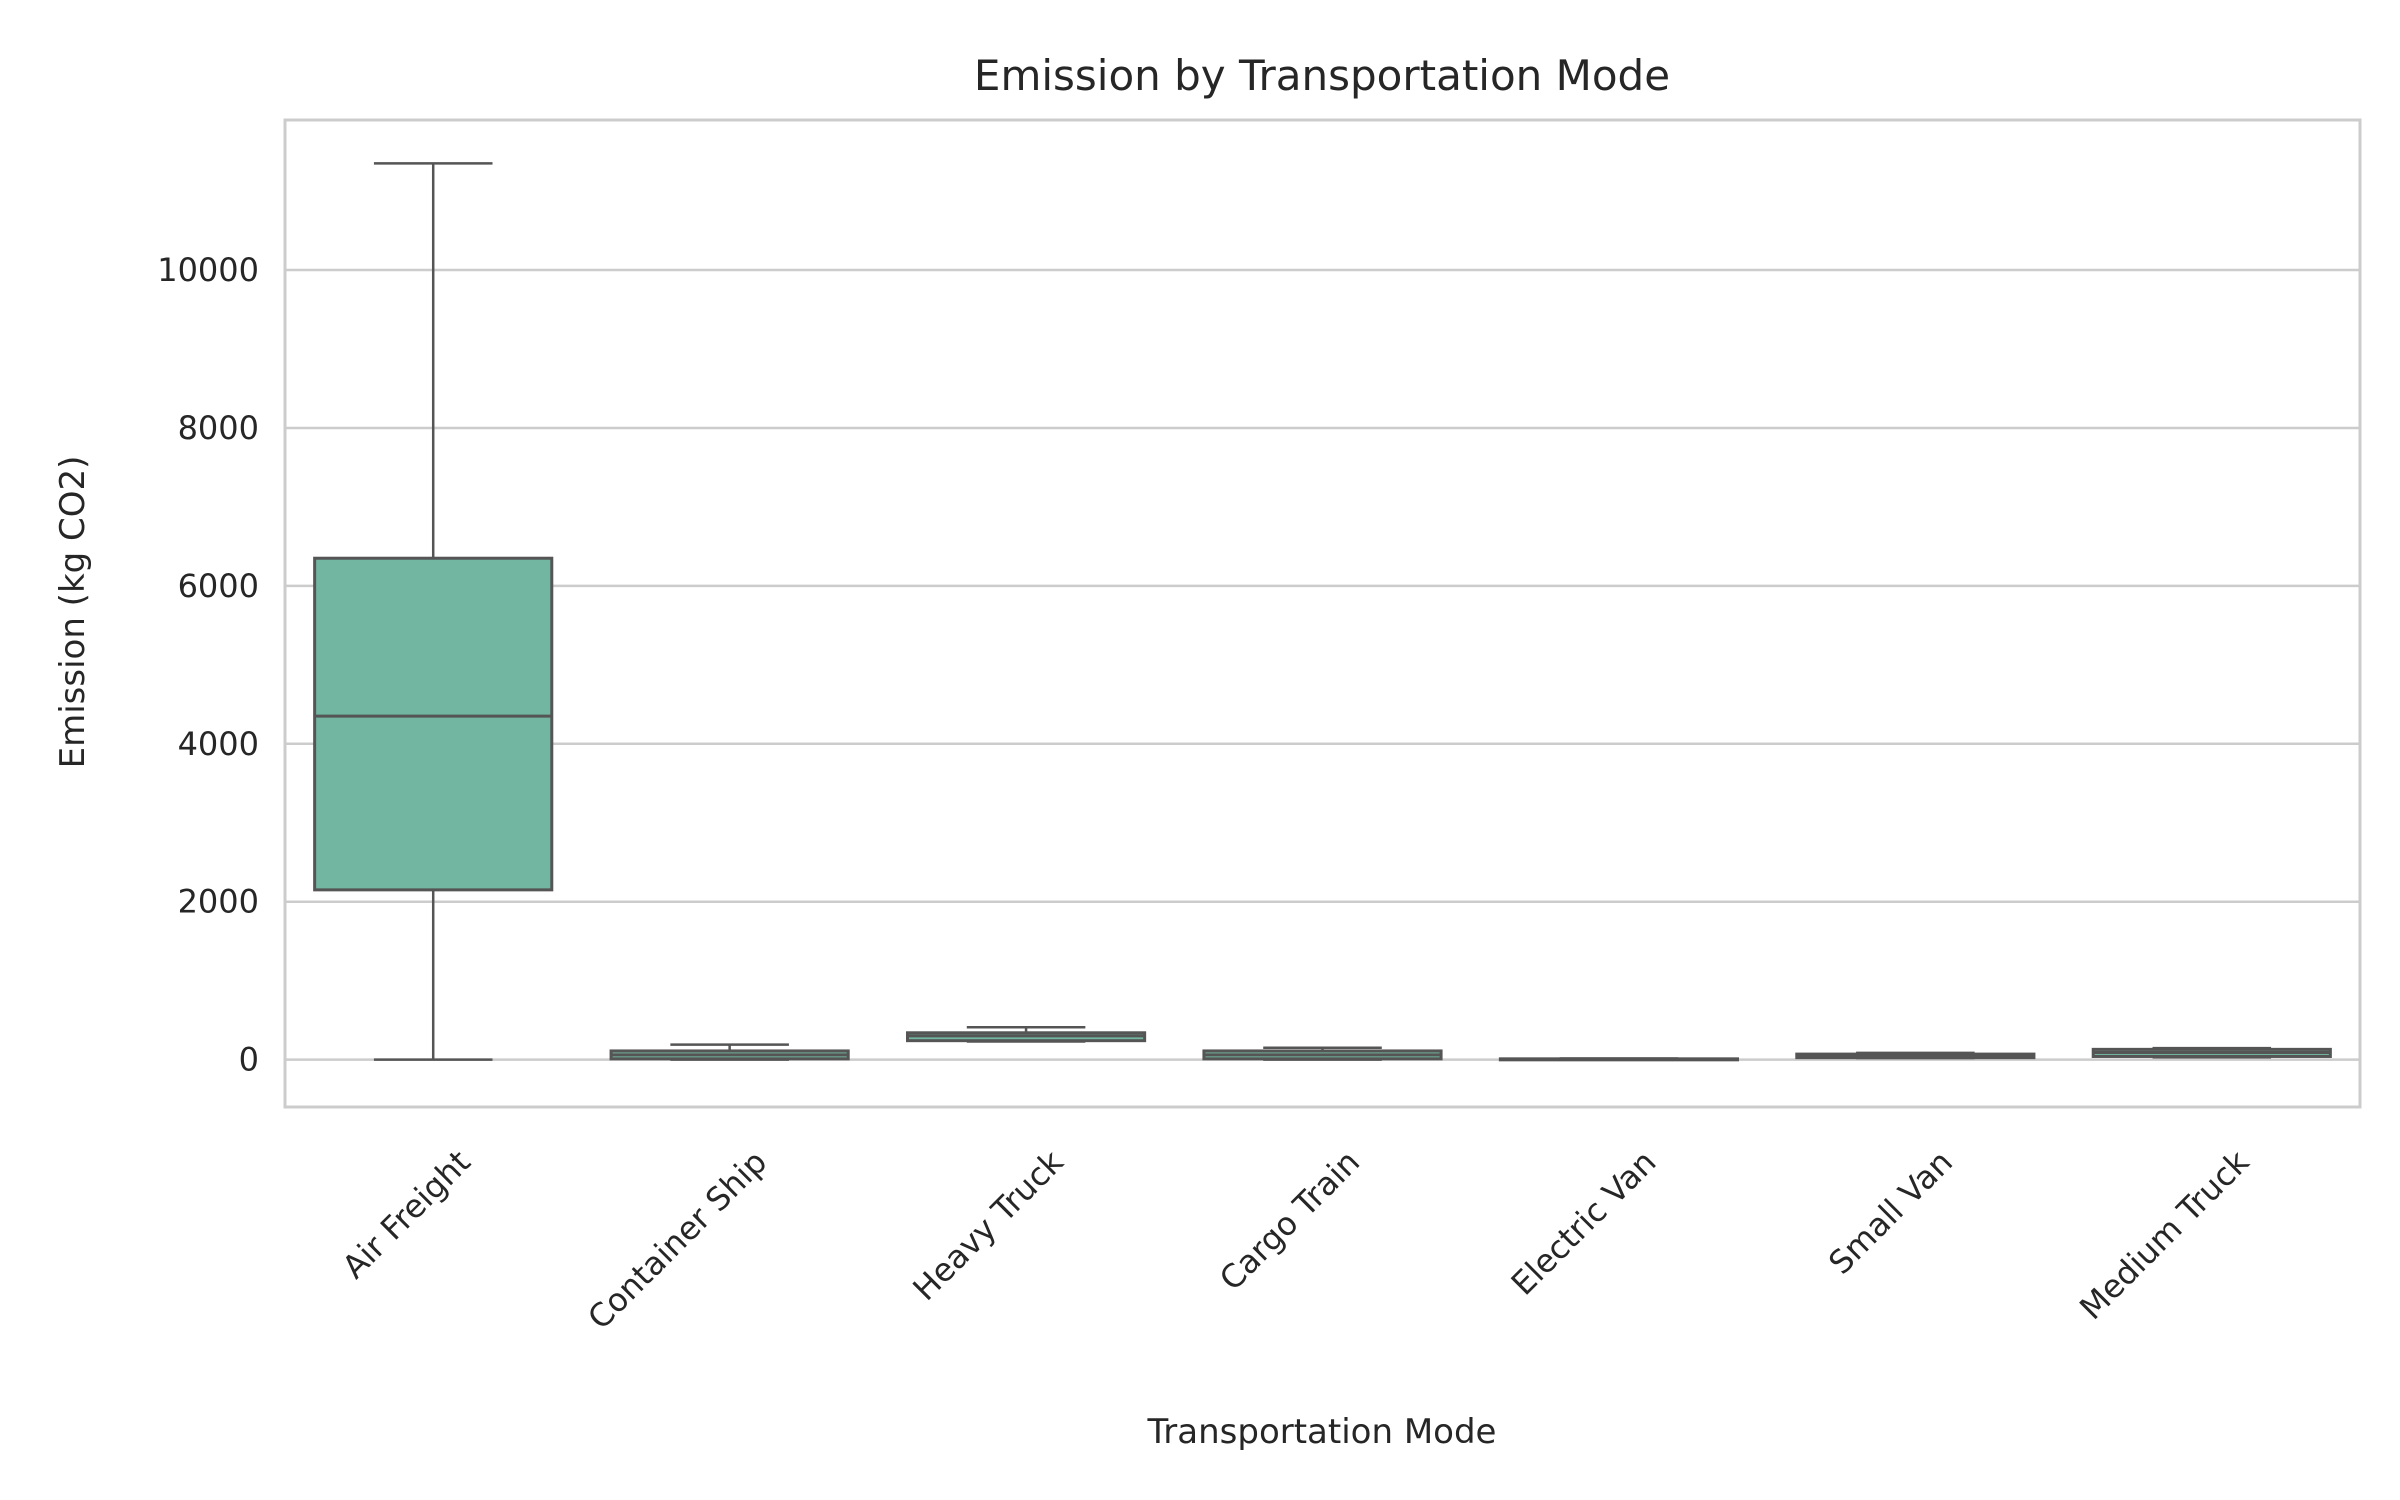 This screenshot has height=1500, width=2400. What do you see at coordinates (208, 665) in the screenshot?
I see `y-tick-labels: 0 2000 4000 6000 8000 10000` at bounding box center [208, 665].